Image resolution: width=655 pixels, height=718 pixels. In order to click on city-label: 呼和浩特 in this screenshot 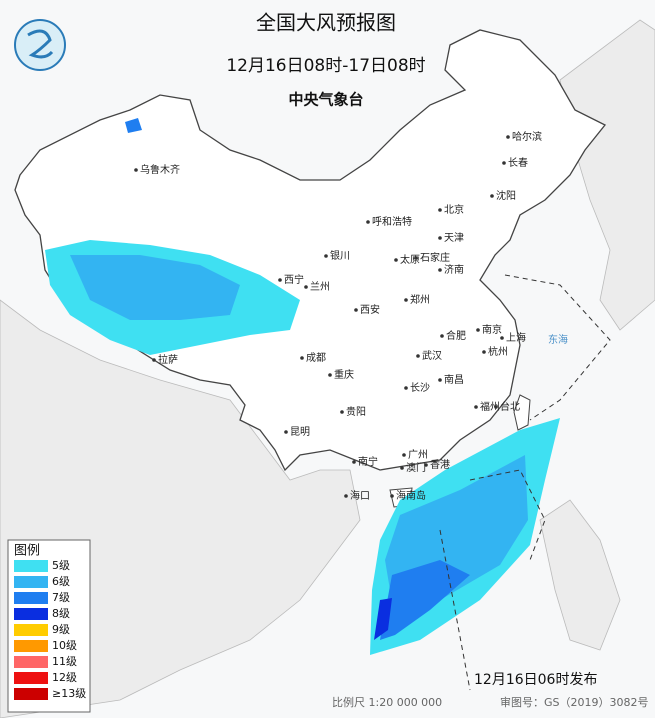, I will do `click(392, 222)`.